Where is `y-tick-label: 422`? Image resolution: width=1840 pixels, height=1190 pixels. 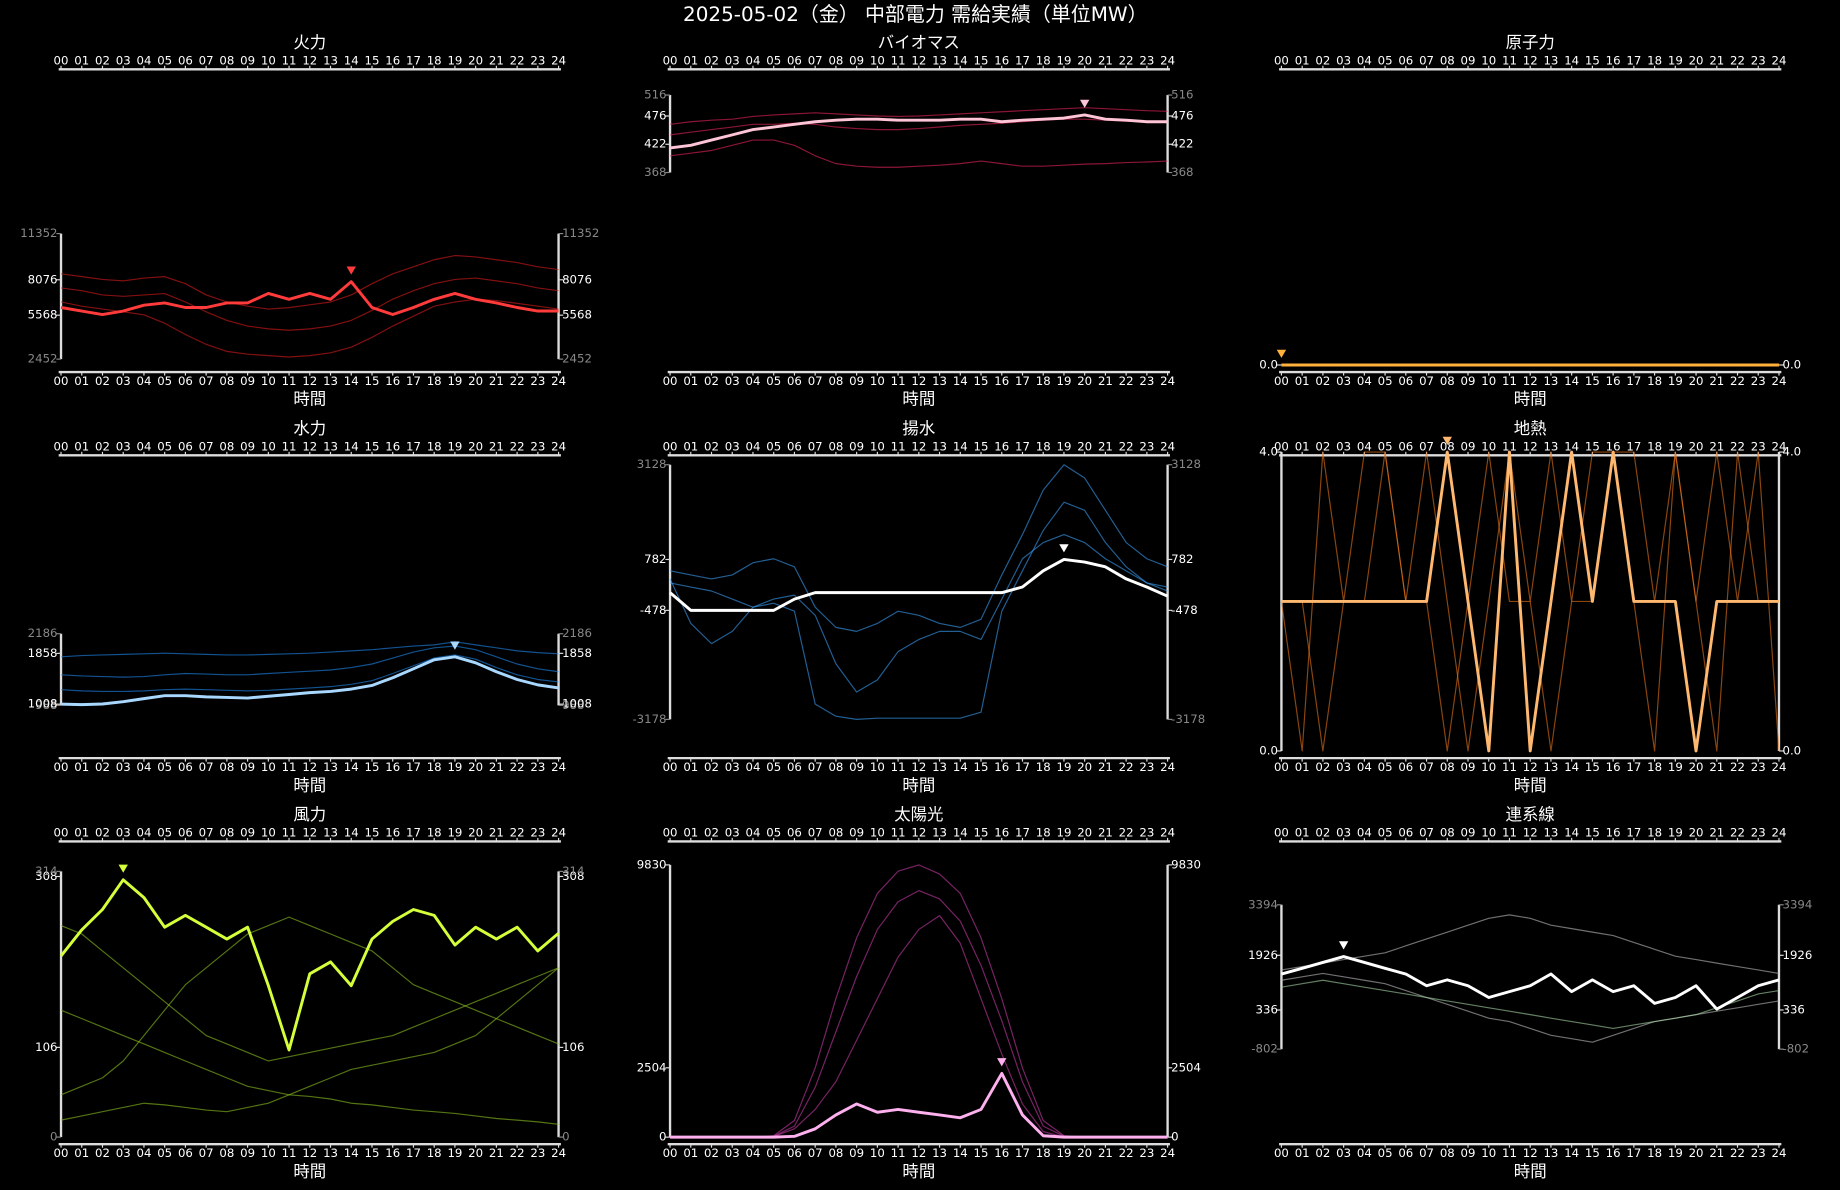 y-tick-label: 422 is located at coordinates (1182, 144).